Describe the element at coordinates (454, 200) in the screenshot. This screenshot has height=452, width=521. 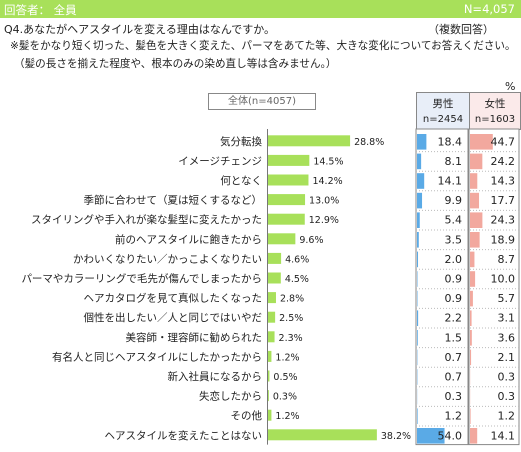
I see `male-value-label: 9.9` at that location.